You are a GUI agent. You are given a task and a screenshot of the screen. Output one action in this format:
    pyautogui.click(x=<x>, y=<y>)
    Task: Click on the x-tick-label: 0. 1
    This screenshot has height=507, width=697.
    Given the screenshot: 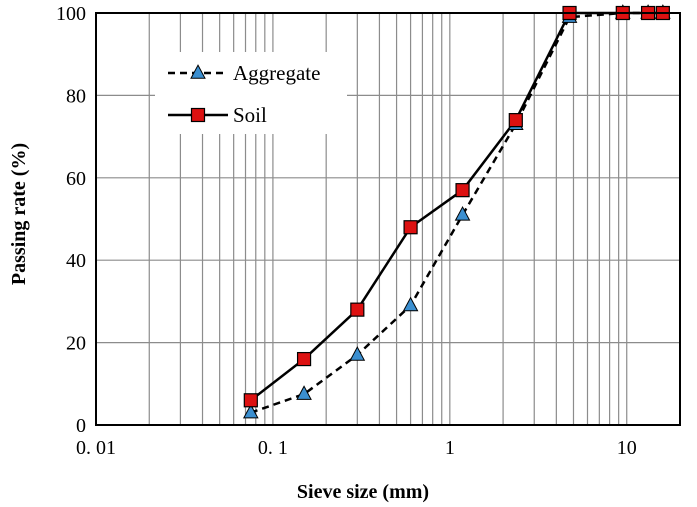 What is the action you would take?
    pyautogui.click(x=273, y=448)
    